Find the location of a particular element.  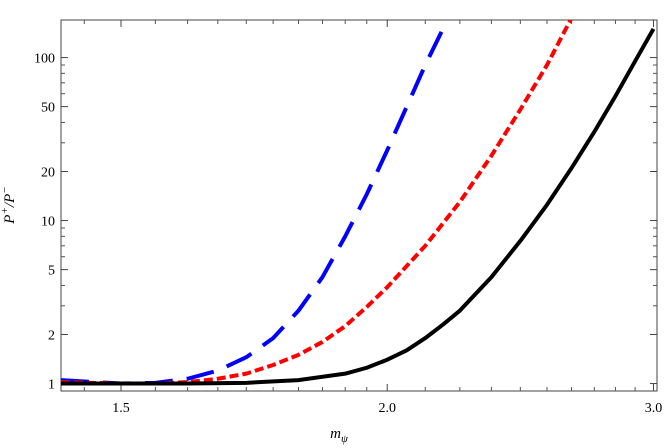

y-tick-label: 100 is located at coordinates (44, 59).